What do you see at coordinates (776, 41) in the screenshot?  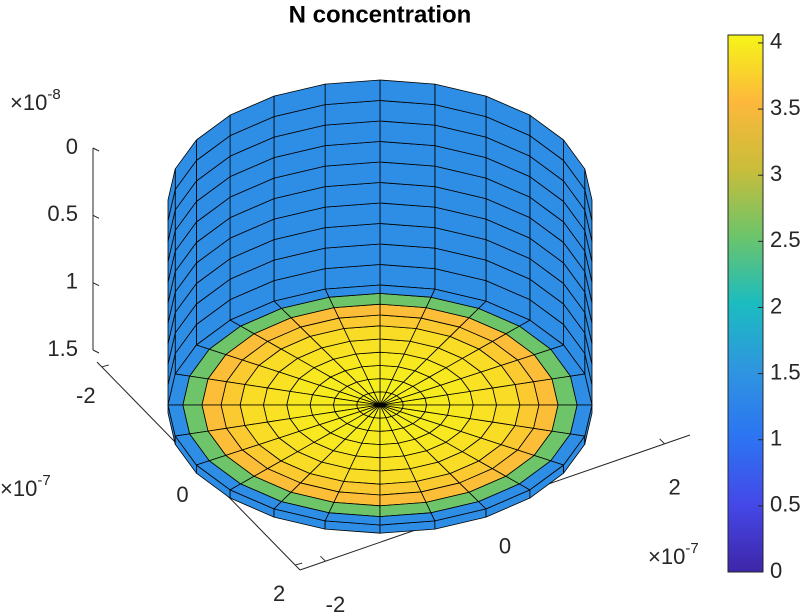 I see `colorbar-tick-label: 4` at bounding box center [776, 41].